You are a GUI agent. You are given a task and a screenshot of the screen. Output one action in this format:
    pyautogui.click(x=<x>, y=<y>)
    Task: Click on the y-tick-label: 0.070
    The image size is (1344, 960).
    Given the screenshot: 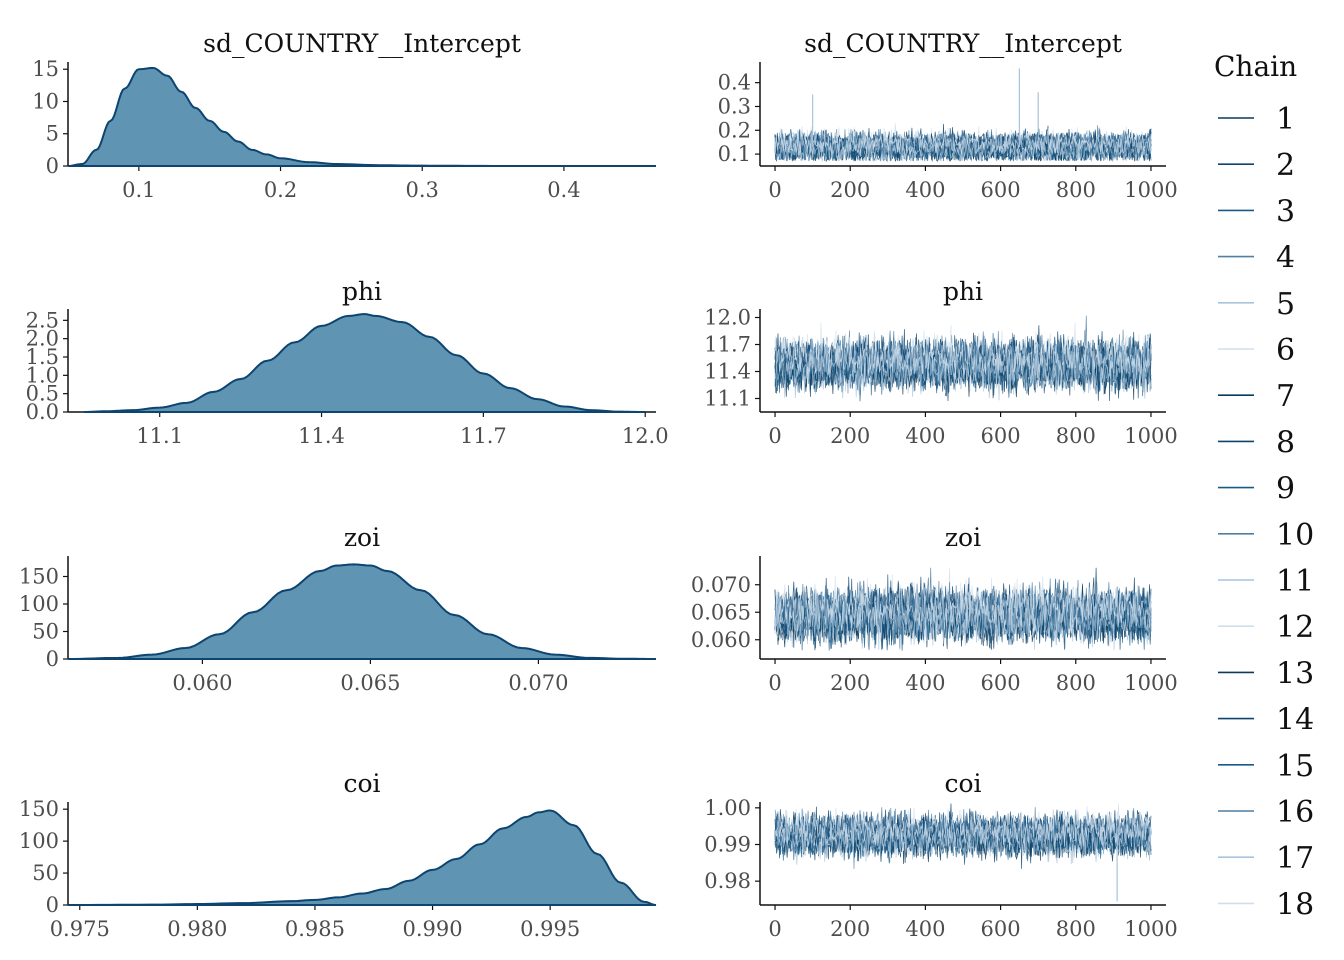 What is the action you would take?
    pyautogui.click(x=721, y=585)
    